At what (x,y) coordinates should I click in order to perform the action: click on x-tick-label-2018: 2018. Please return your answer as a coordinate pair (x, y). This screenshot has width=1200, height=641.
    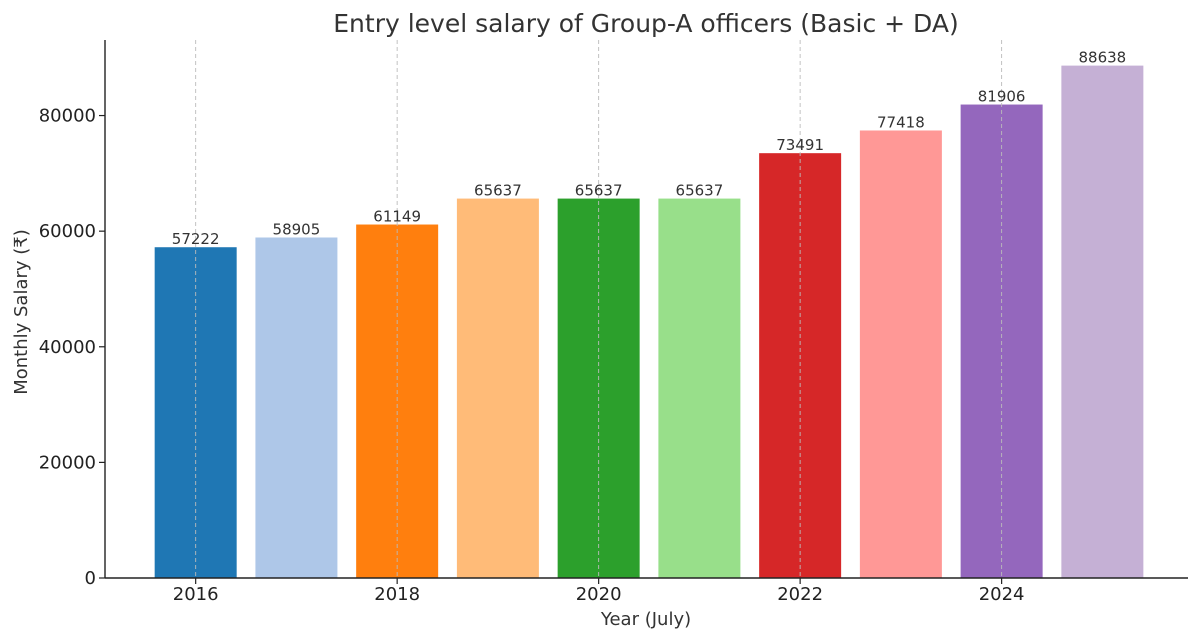
    Looking at the image, I should click on (397, 594).